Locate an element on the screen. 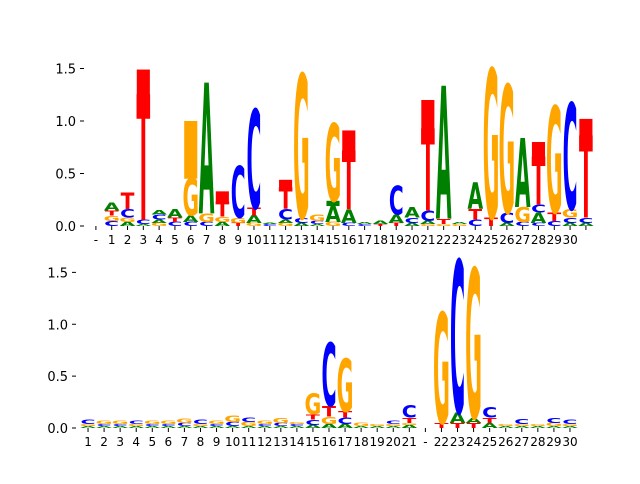 This screenshot has height=484, width=640. logo-letter-block-A is located at coordinates (333, 203).